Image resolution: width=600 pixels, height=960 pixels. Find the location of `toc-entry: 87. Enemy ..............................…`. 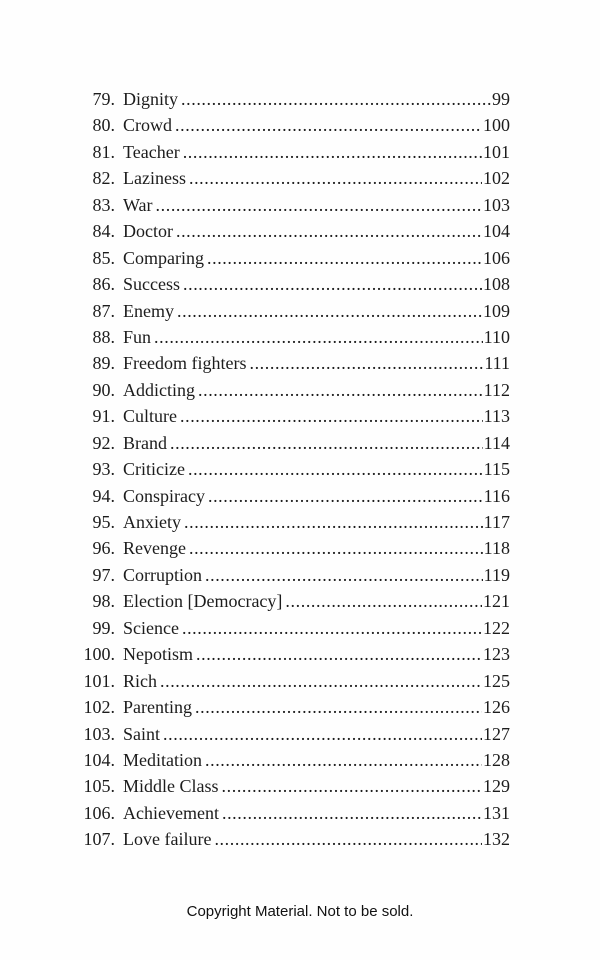

toc-entry: 87. Enemy ..............................… is located at coordinates (293, 311).